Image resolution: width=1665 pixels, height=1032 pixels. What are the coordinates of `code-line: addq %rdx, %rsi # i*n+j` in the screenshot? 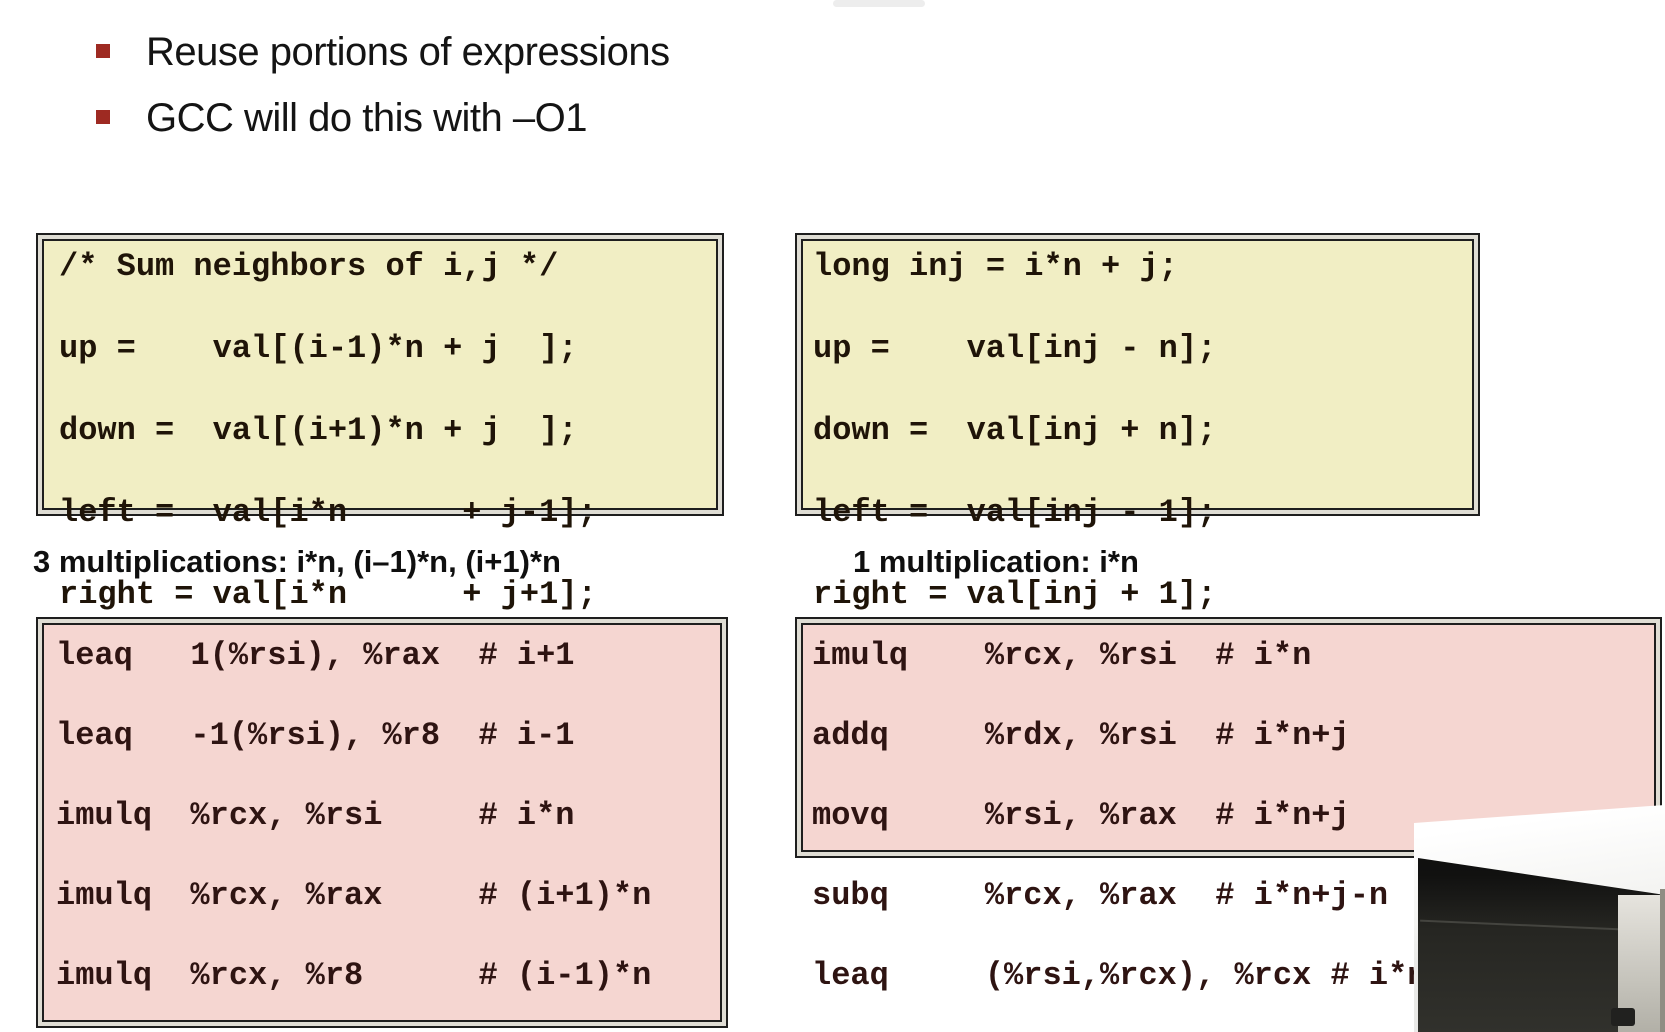 It's located at (1081, 735).